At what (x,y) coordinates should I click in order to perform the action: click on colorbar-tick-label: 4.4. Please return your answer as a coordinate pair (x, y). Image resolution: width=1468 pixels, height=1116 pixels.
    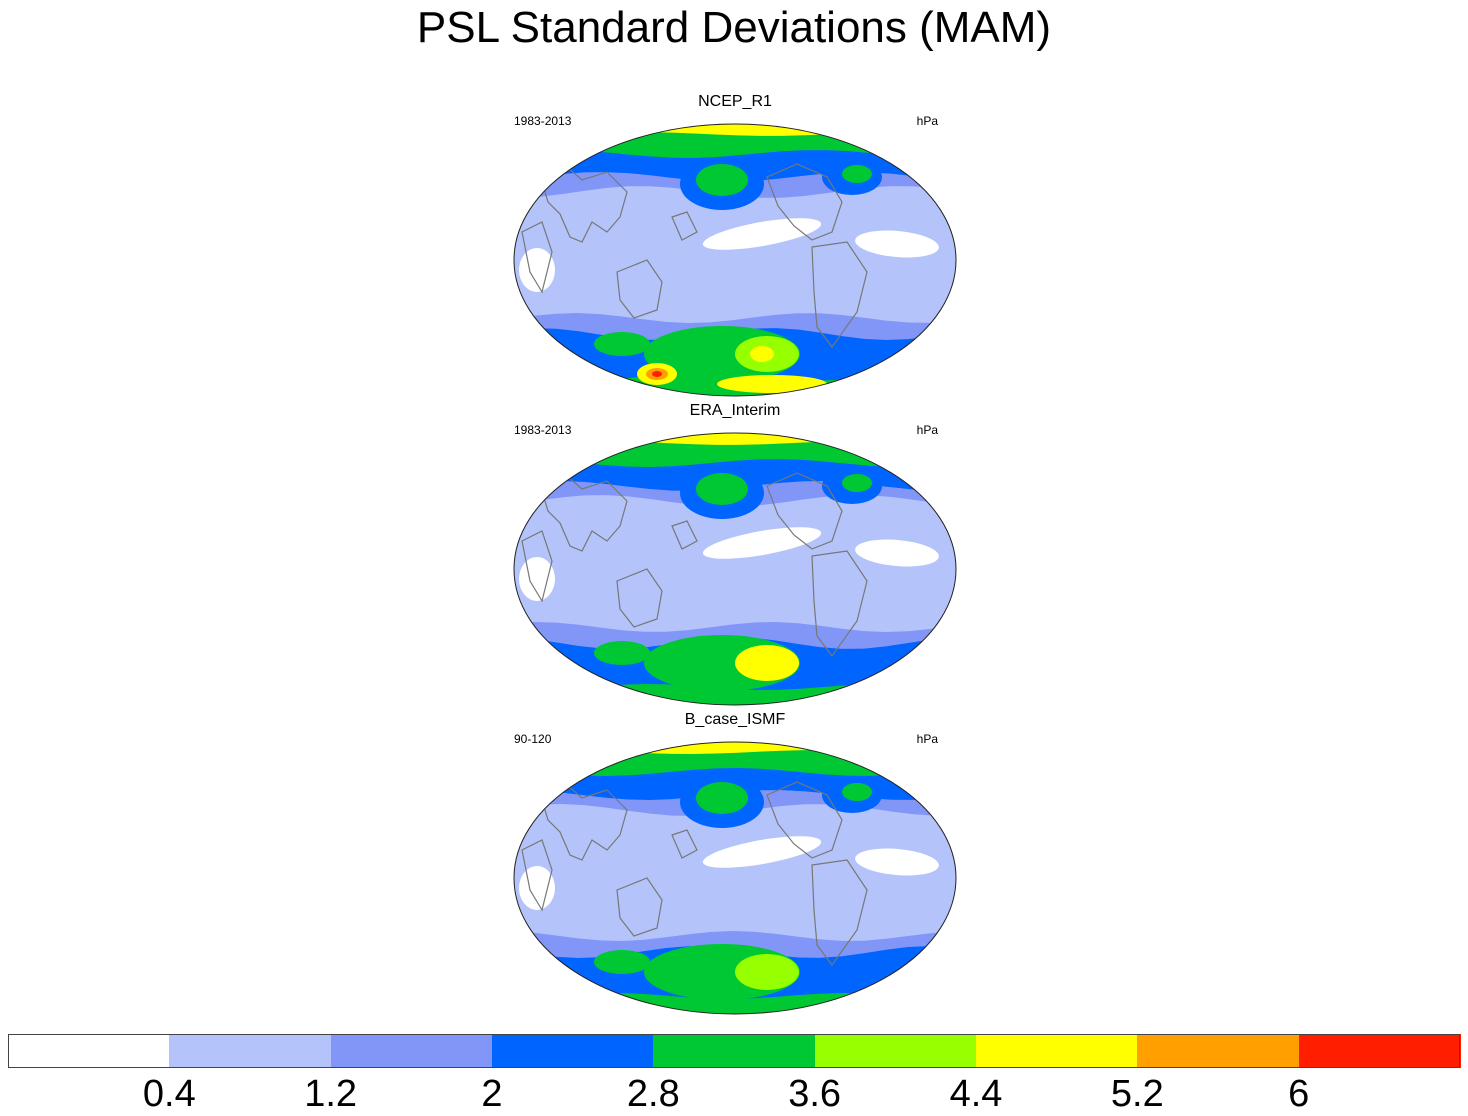
    Looking at the image, I should click on (976, 1094).